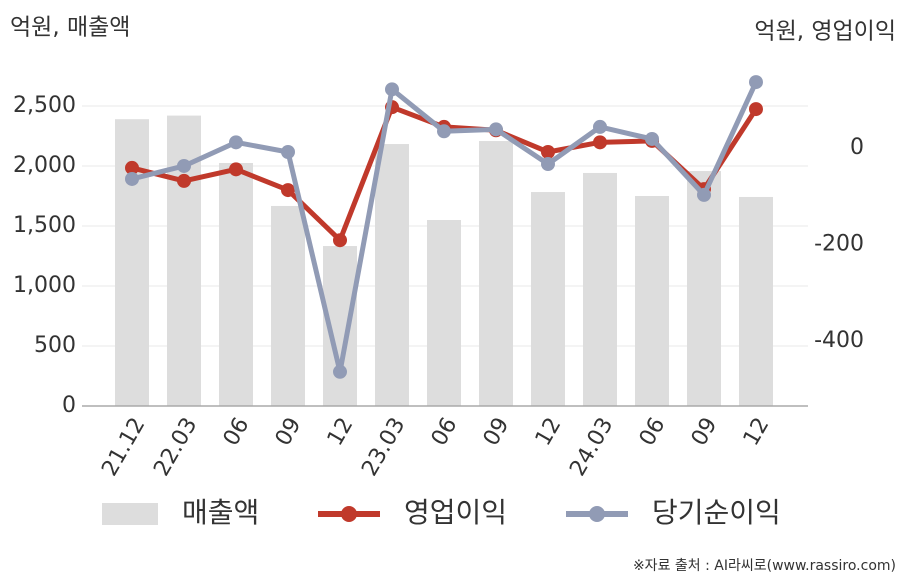  I want to click on x-tick-label: 22.03, so click(175, 447).